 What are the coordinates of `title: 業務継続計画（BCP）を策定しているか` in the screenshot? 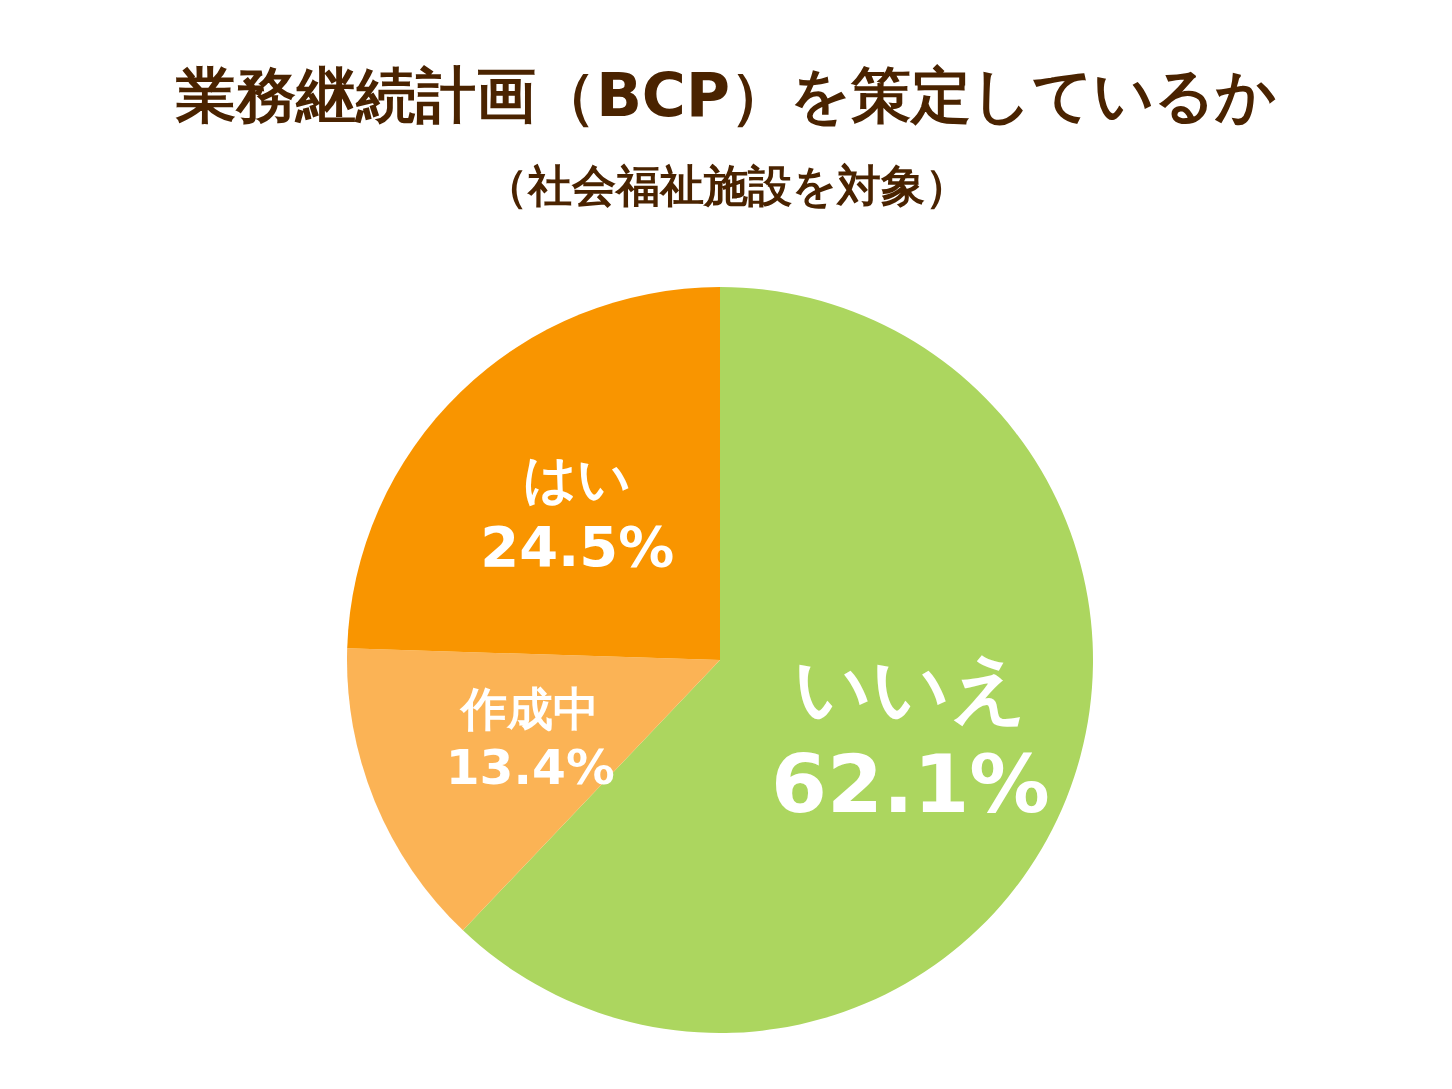 It's located at (726, 95).